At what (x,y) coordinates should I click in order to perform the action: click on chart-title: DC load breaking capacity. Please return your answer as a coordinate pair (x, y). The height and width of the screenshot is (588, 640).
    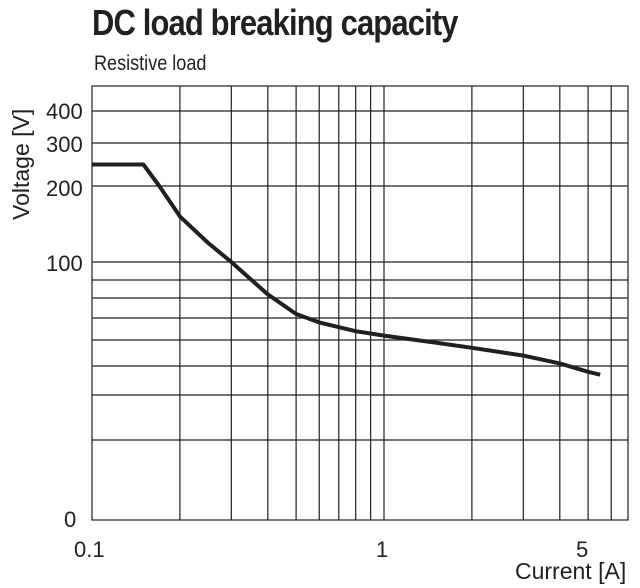
    Looking at the image, I should click on (275, 22).